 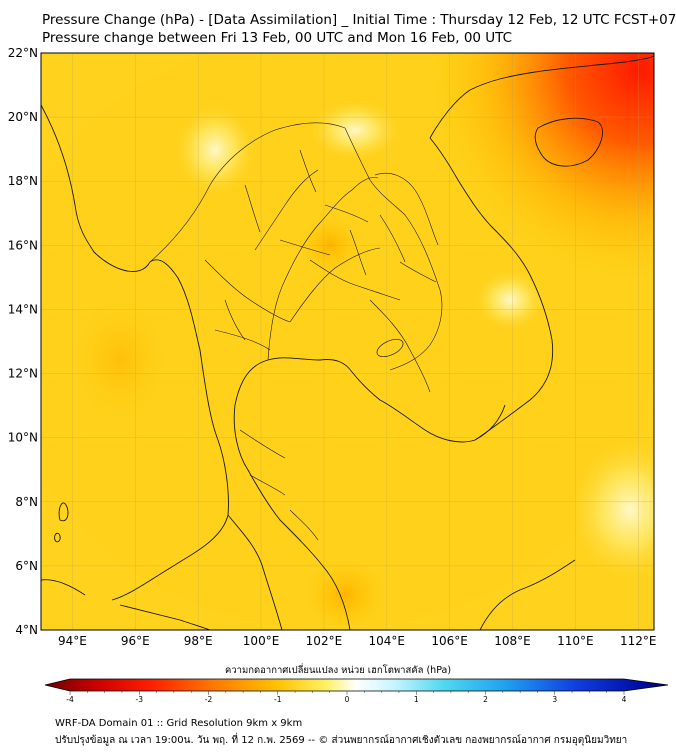 I want to click on lon-label: 102°E, so click(x=324, y=641).